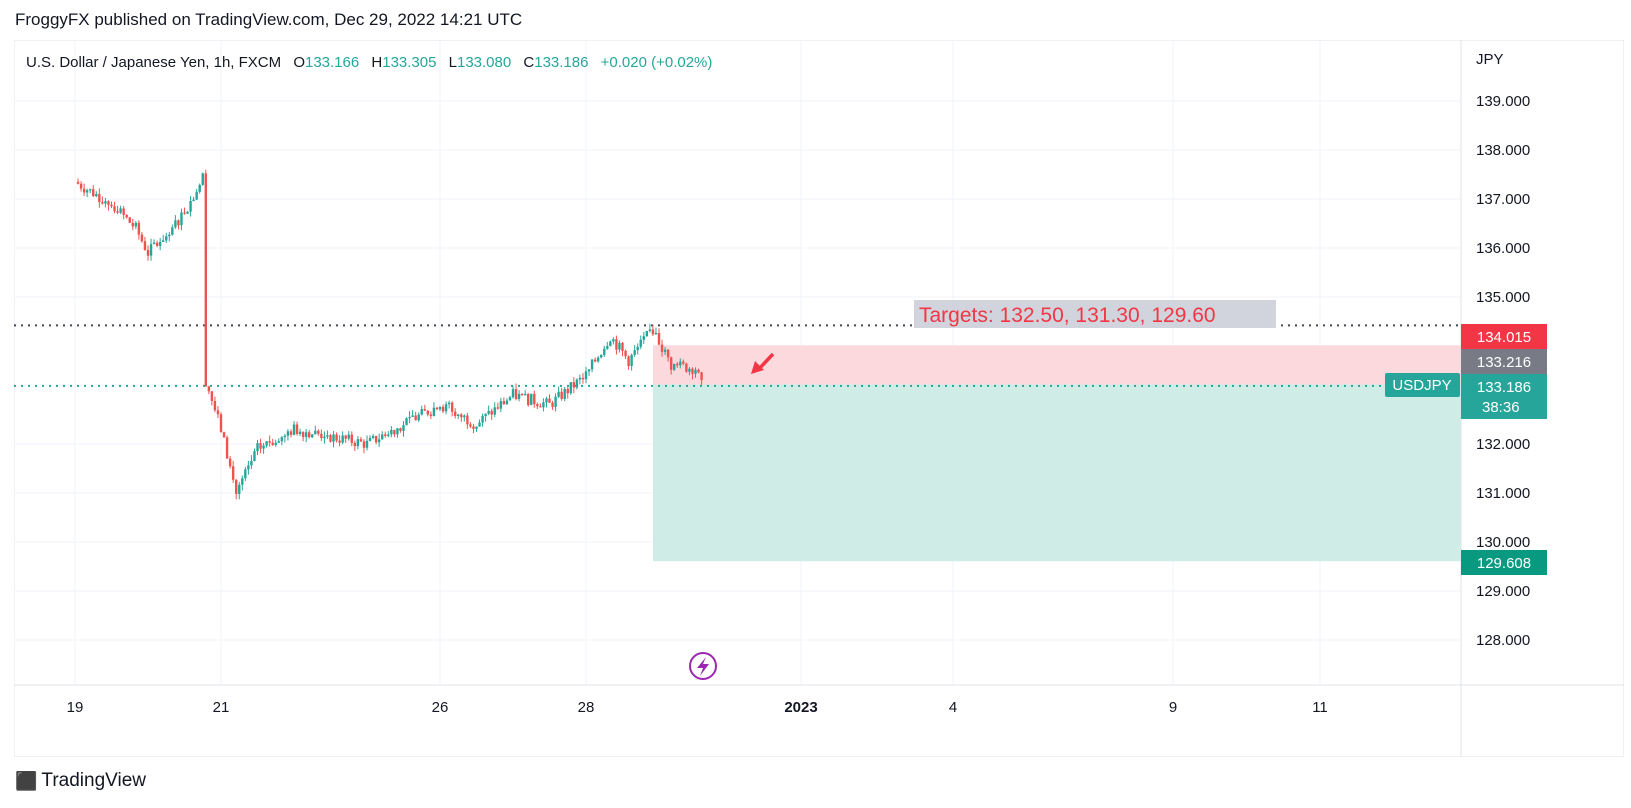  I want to click on targets-label: Targets: 132.50, 131.30, 129.60, so click(1067, 315).